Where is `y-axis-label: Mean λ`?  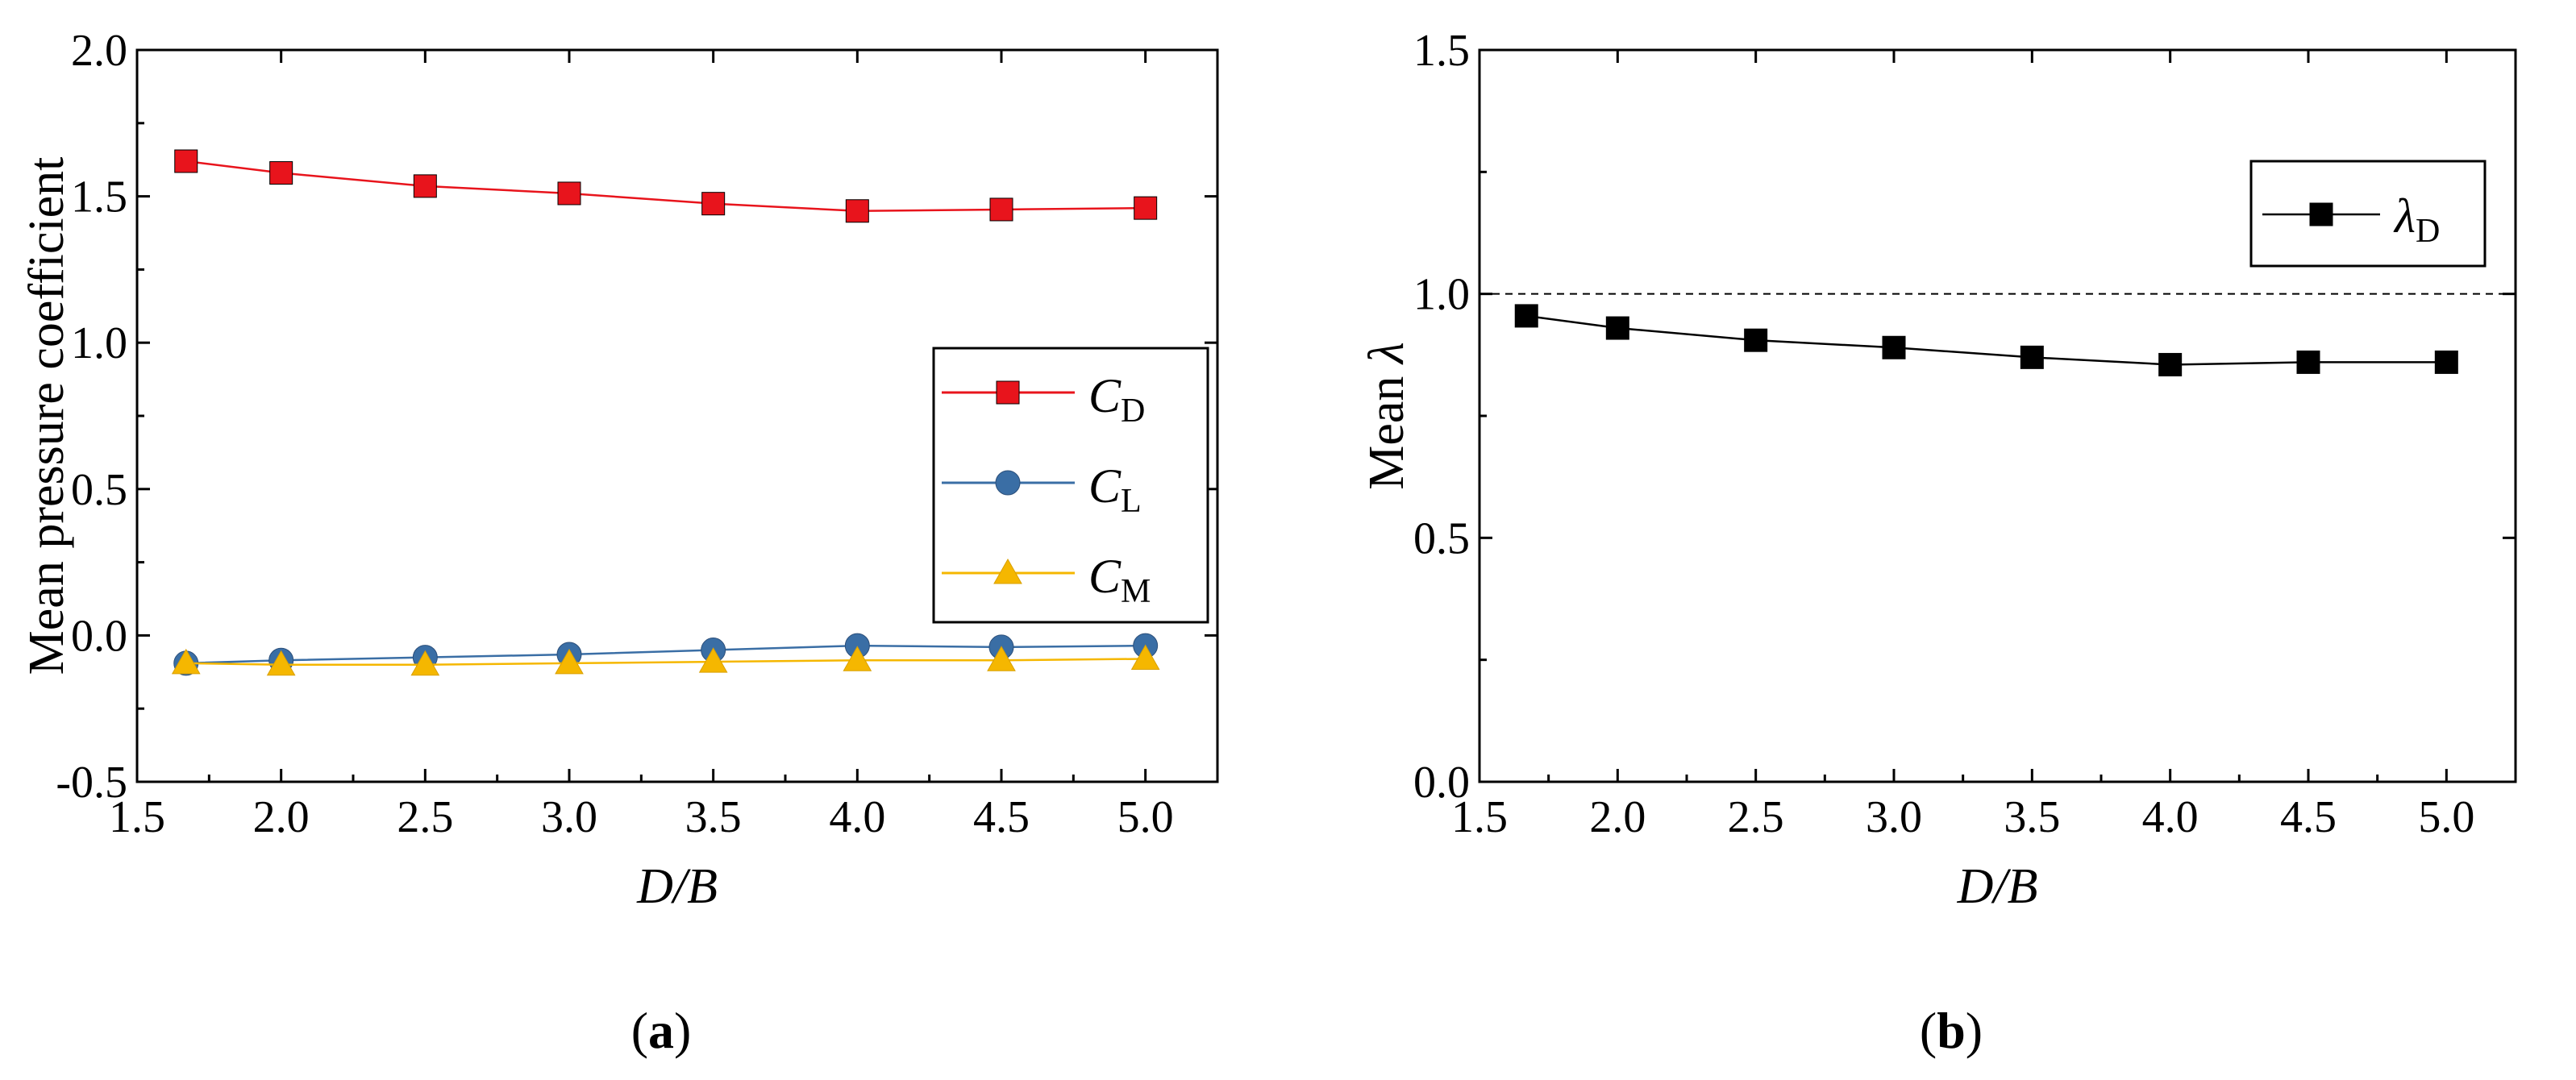 y-axis-label: Mean λ is located at coordinates (1387, 416).